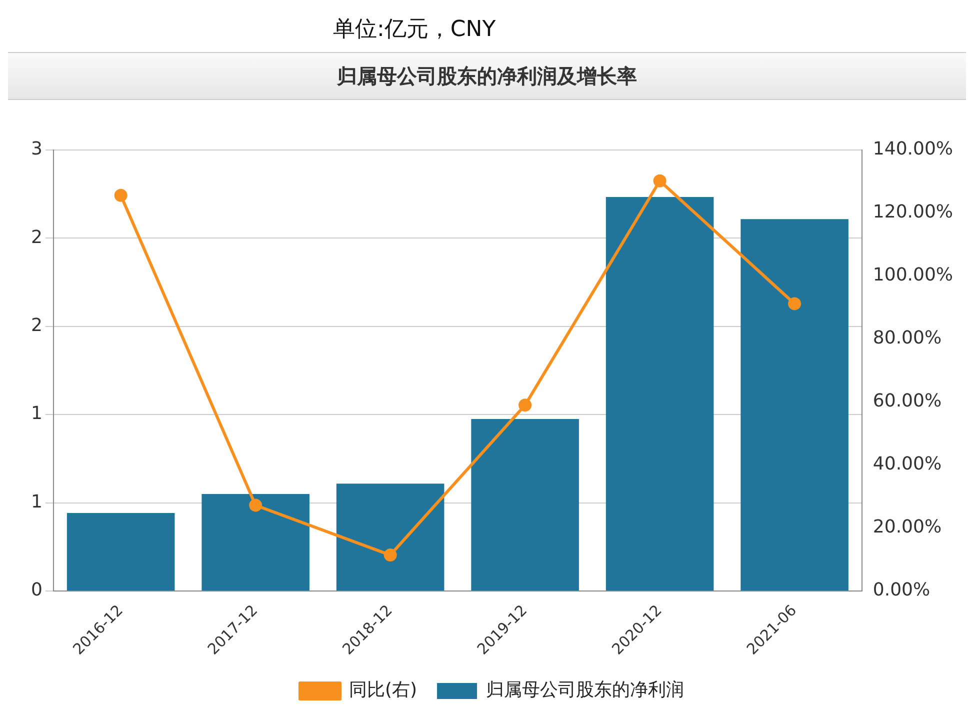 The height and width of the screenshot is (725, 974). I want to click on y2-tick-label: 80.00%, so click(907, 338).